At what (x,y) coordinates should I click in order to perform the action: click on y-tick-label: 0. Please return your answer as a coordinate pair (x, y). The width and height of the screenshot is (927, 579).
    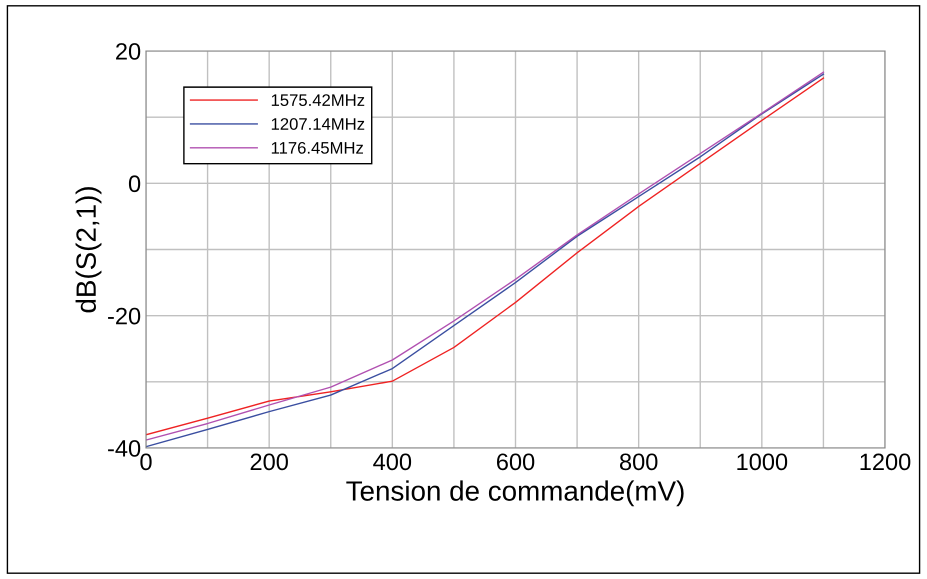
    Looking at the image, I should click on (134, 183).